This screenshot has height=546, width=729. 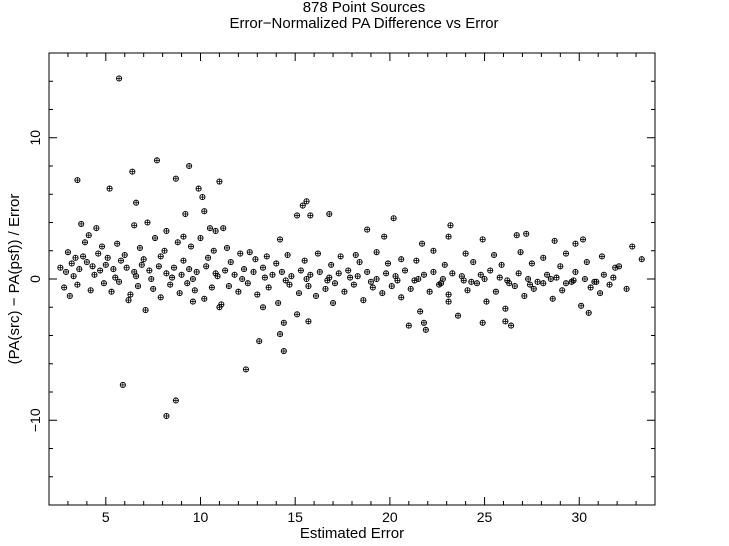 What do you see at coordinates (295, 517) in the screenshot?
I see `x-tick-label: 15` at bounding box center [295, 517].